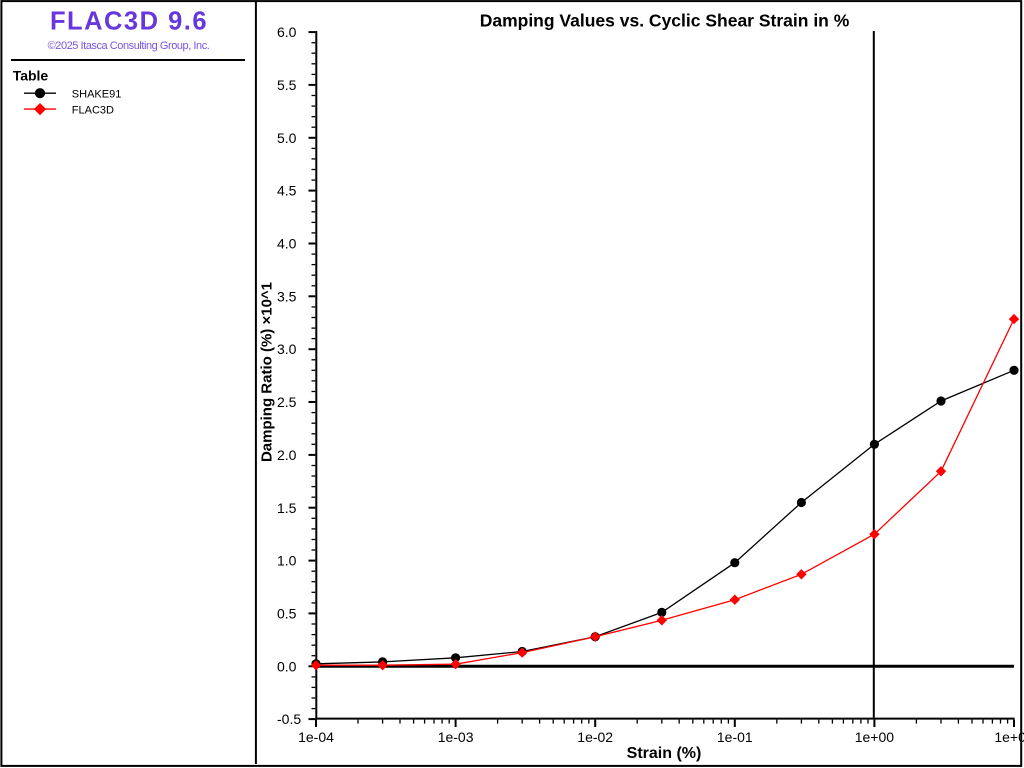  What do you see at coordinates (664, 753) in the screenshot?
I see `svg-text: Strain (%)` at bounding box center [664, 753].